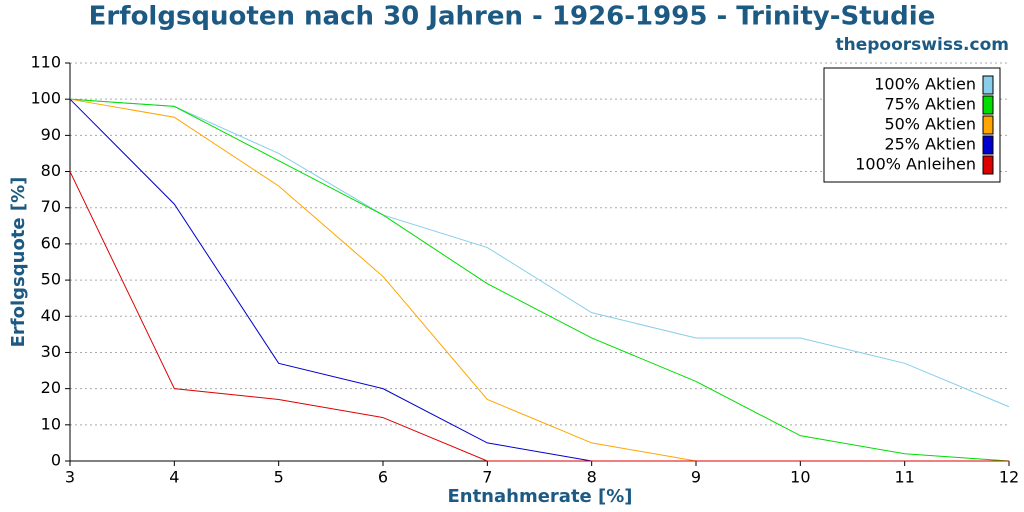  I want to click on x-axis-label: Entnahmerate [%], so click(539, 496).